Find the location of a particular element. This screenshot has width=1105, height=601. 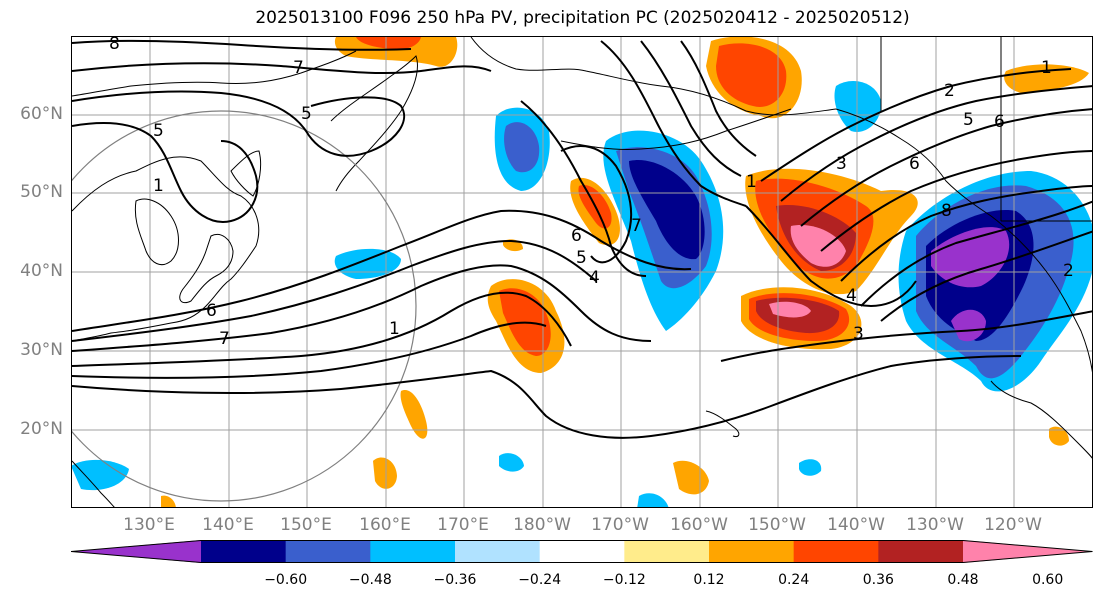

lon-label: 180°W is located at coordinates (542, 525).